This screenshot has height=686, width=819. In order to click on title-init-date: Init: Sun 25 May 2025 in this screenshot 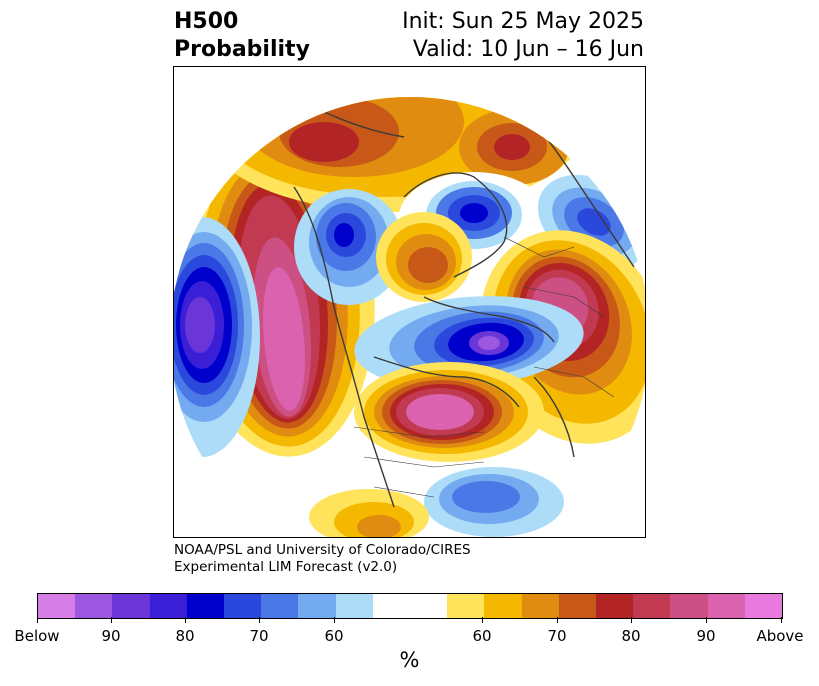, I will do `click(523, 21)`.